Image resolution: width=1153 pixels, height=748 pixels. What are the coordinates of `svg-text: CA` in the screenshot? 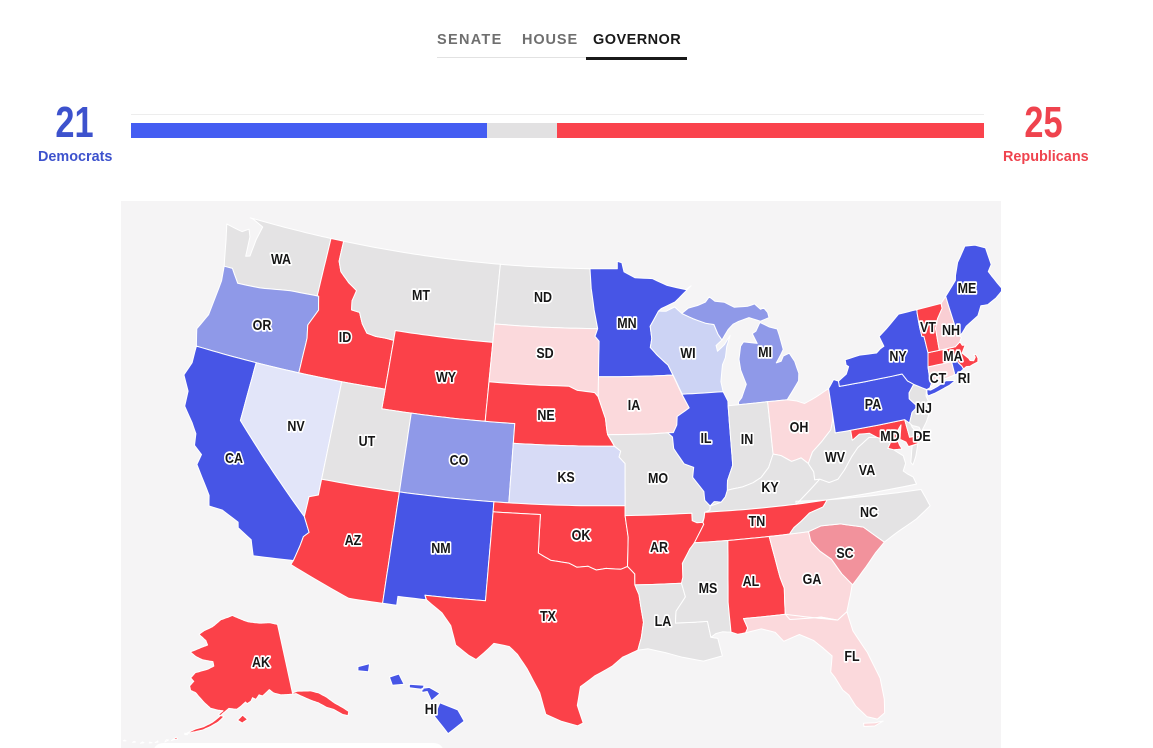 It's located at (234, 458).